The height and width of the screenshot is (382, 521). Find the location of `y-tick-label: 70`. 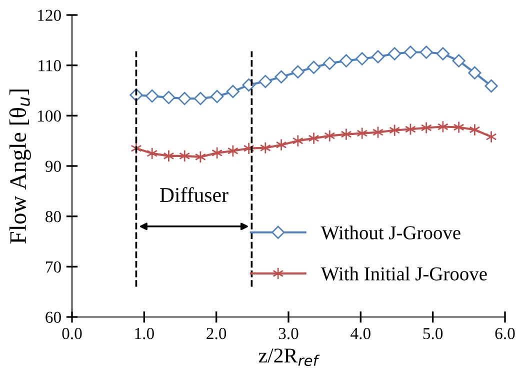

y-tick-label: 70 is located at coordinates (53, 267).